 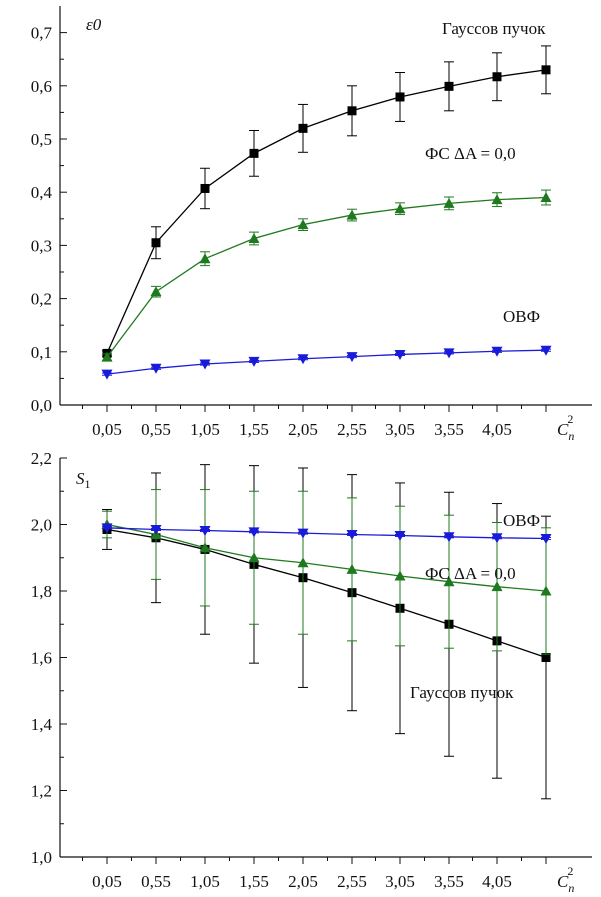 I want to click on y-tick-label: 2,0, so click(x=41, y=525).